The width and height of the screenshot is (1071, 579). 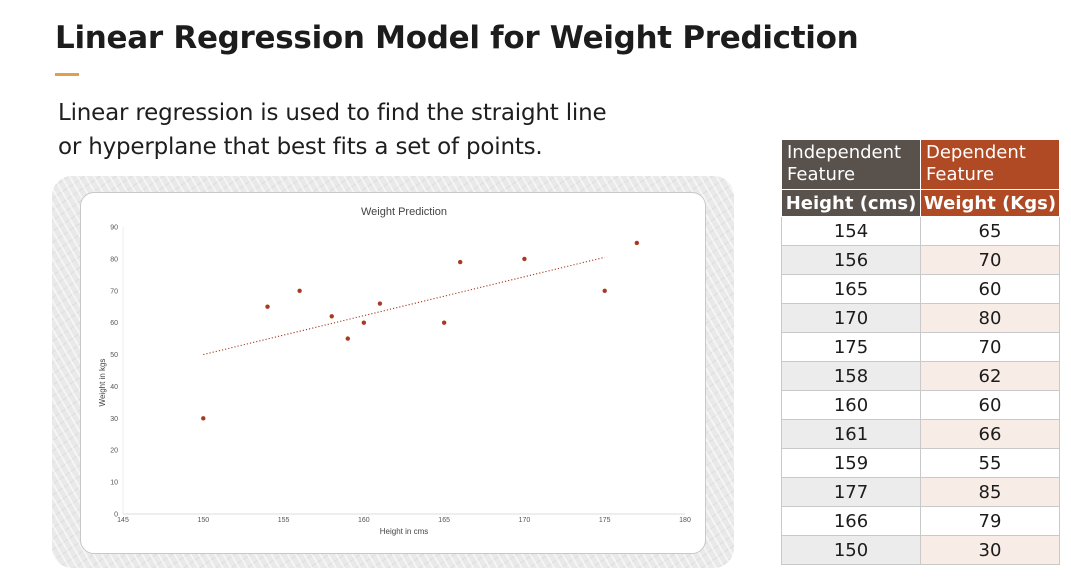 What do you see at coordinates (114, 483) in the screenshot?
I see `y-tick-label: 10` at bounding box center [114, 483].